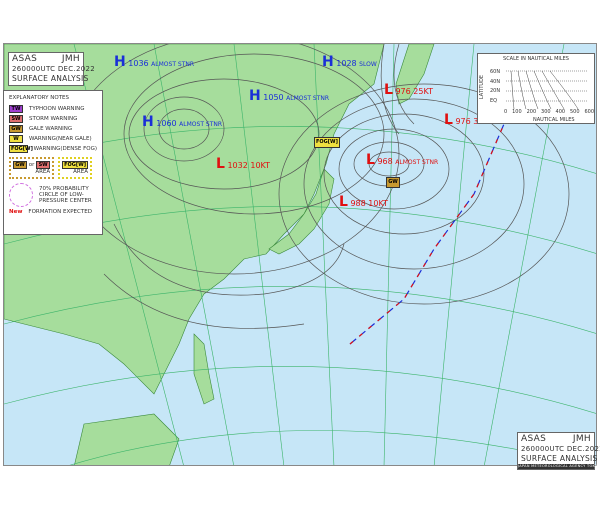  I want to click on high-1028: H 1028 SLOW, so click(349, 62).